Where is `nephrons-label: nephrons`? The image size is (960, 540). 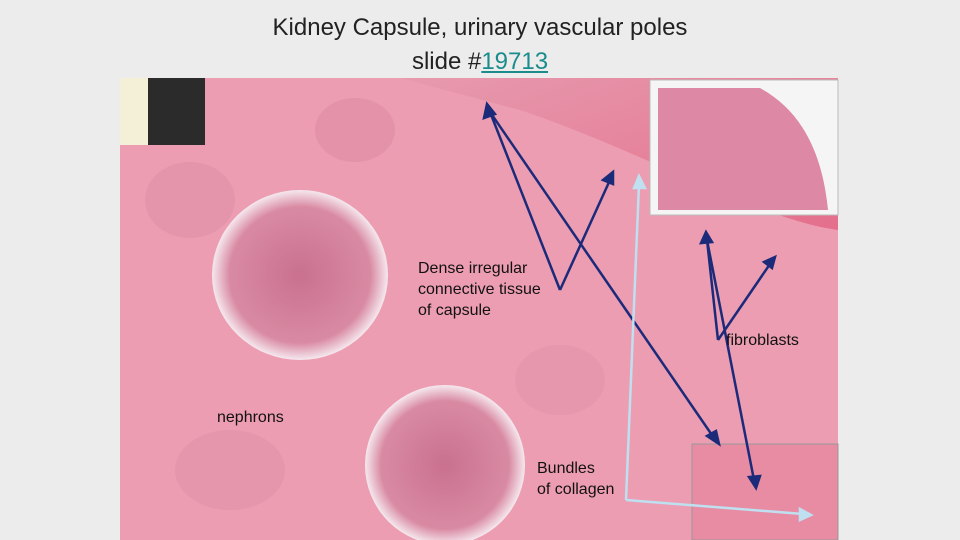
nephrons-label: nephrons is located at coordinates (250, 417).